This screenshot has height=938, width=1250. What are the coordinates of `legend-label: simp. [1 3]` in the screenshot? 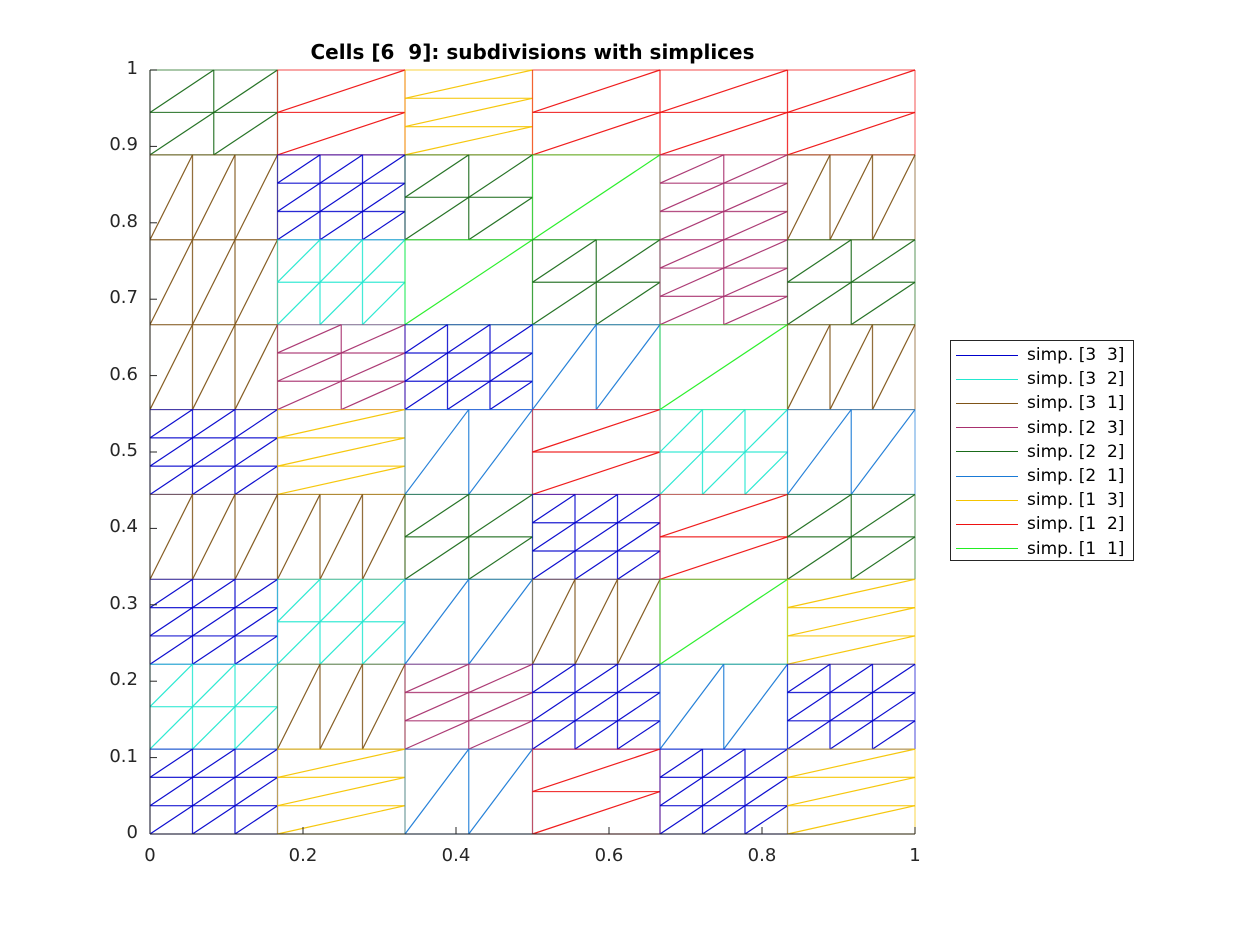 It's located at (1076, 500).